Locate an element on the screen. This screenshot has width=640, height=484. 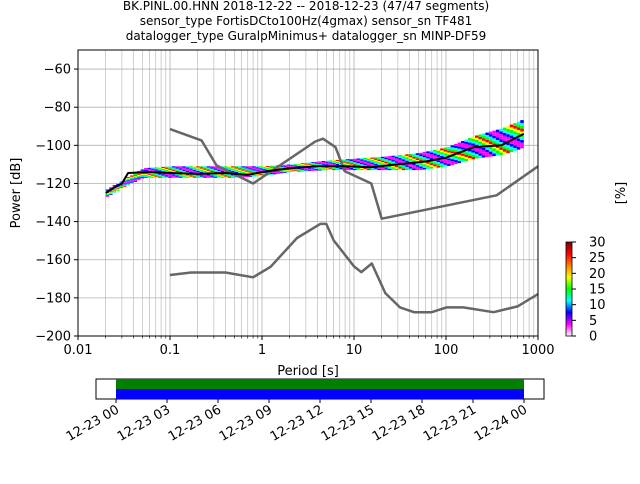
colorbar-tick-label: 20 is located at coordinates (597, 274).